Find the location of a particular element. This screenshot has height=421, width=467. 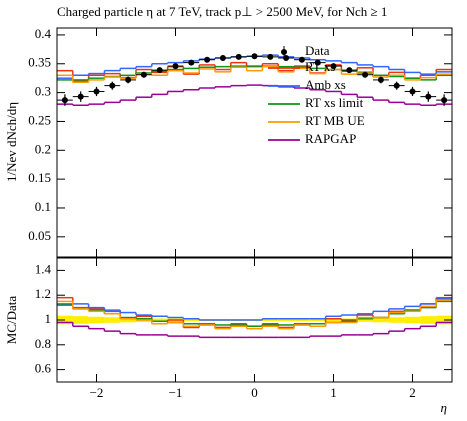

x-tick-label: 0 is located at coordinates (254, 392).